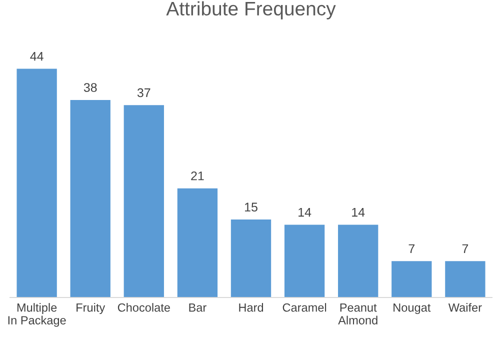 Image resolution: width=502 pixels, height=340 pixels. What do you see at coordinates (251, 307) in the screenshot?
I see `x-tick-label: Hard` at bounding box center [251, 307].